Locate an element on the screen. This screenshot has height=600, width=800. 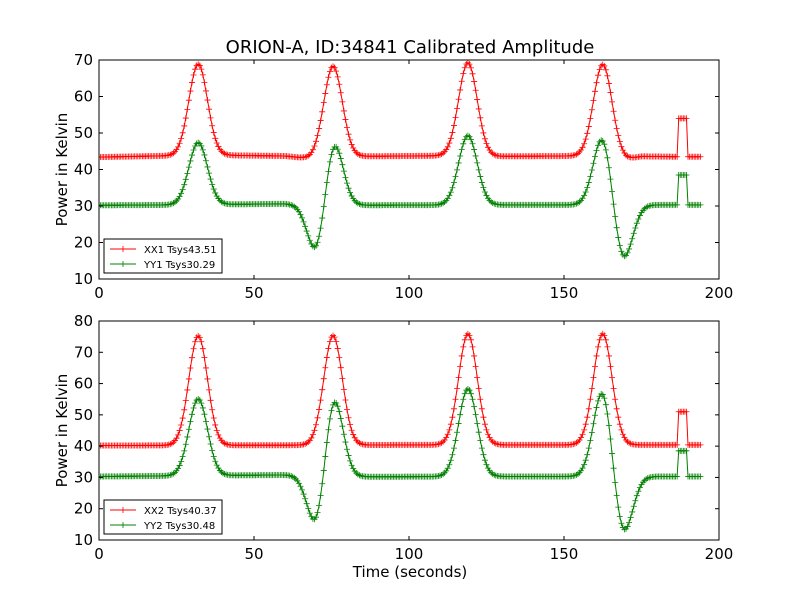
y-tick-label: 30 is located at coordinates (83, 477).